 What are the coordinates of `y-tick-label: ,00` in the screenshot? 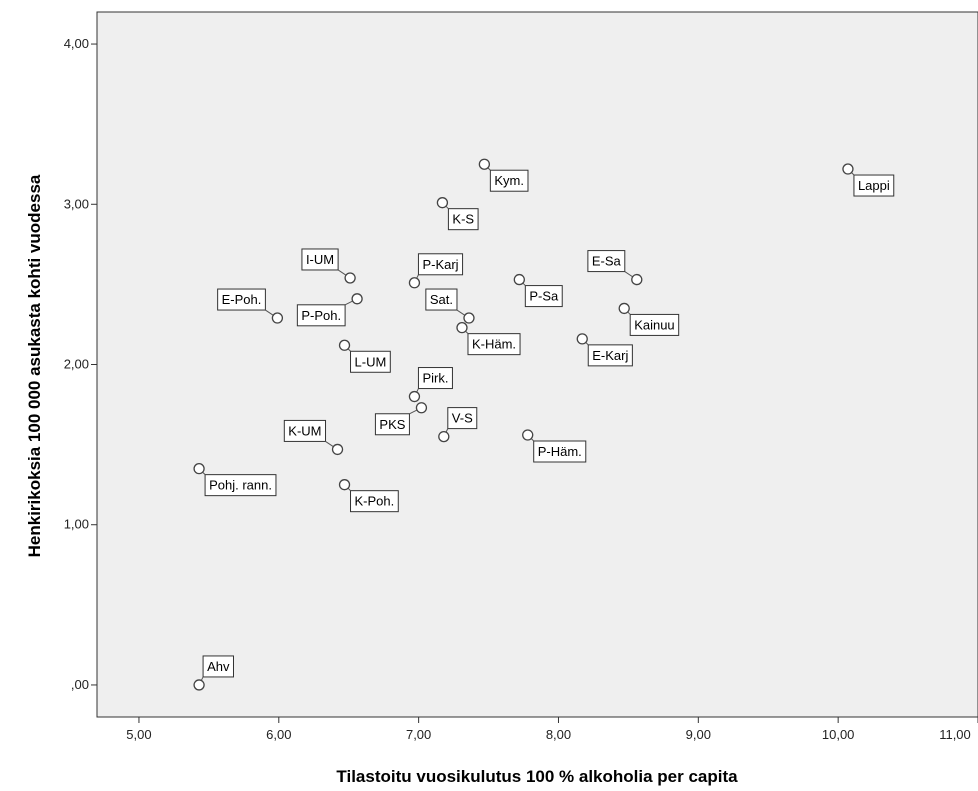 It's located at (80, 684).